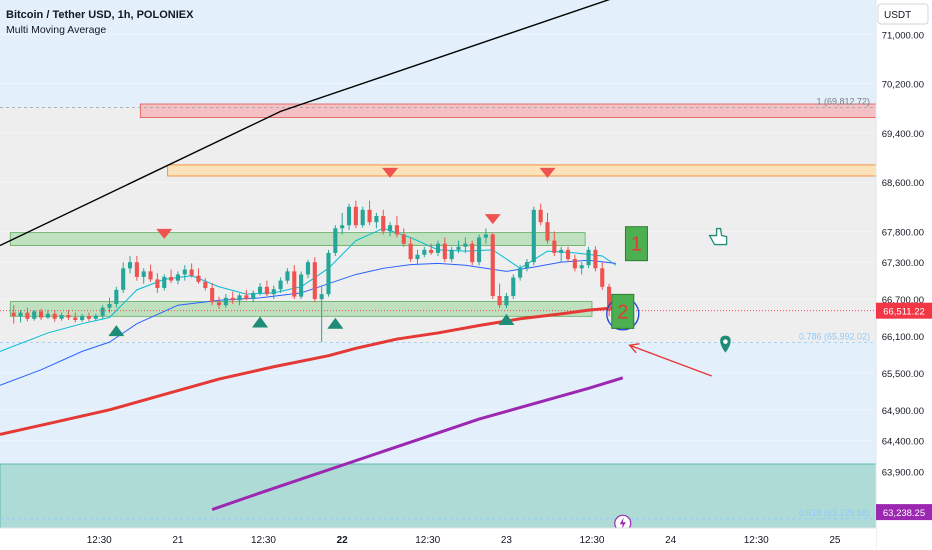  I want to click on time-axis-bg, so click(438, 539).